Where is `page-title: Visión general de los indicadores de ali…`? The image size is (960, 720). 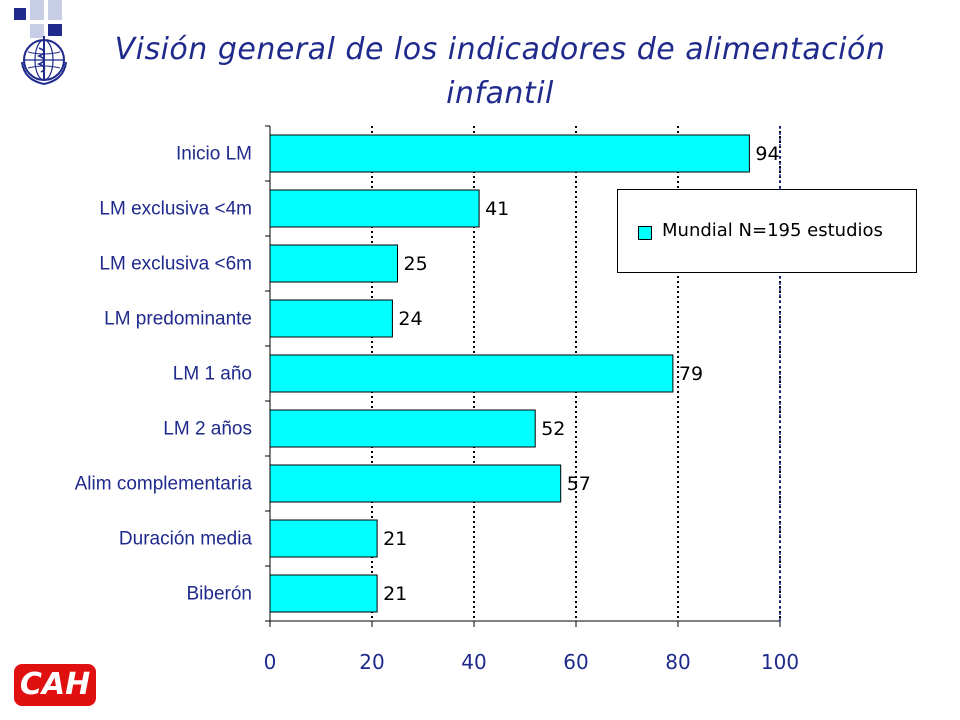 page-title: Visión general de los indicadores de ali… is located at coordinates (500, 71).